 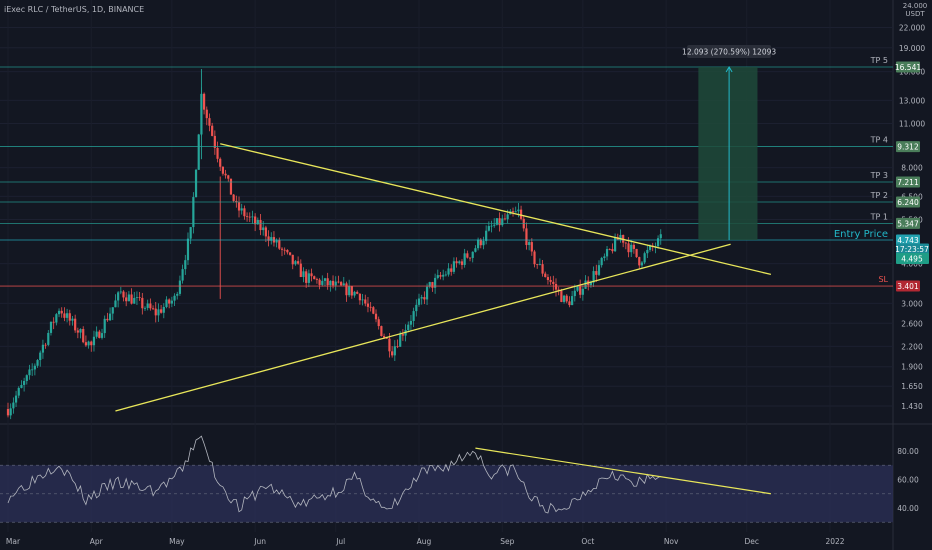 What do you see at coordinates (908, 147) in the screenshot?
I see `level-price-label: 9.312` at bounding box center [908, 147].